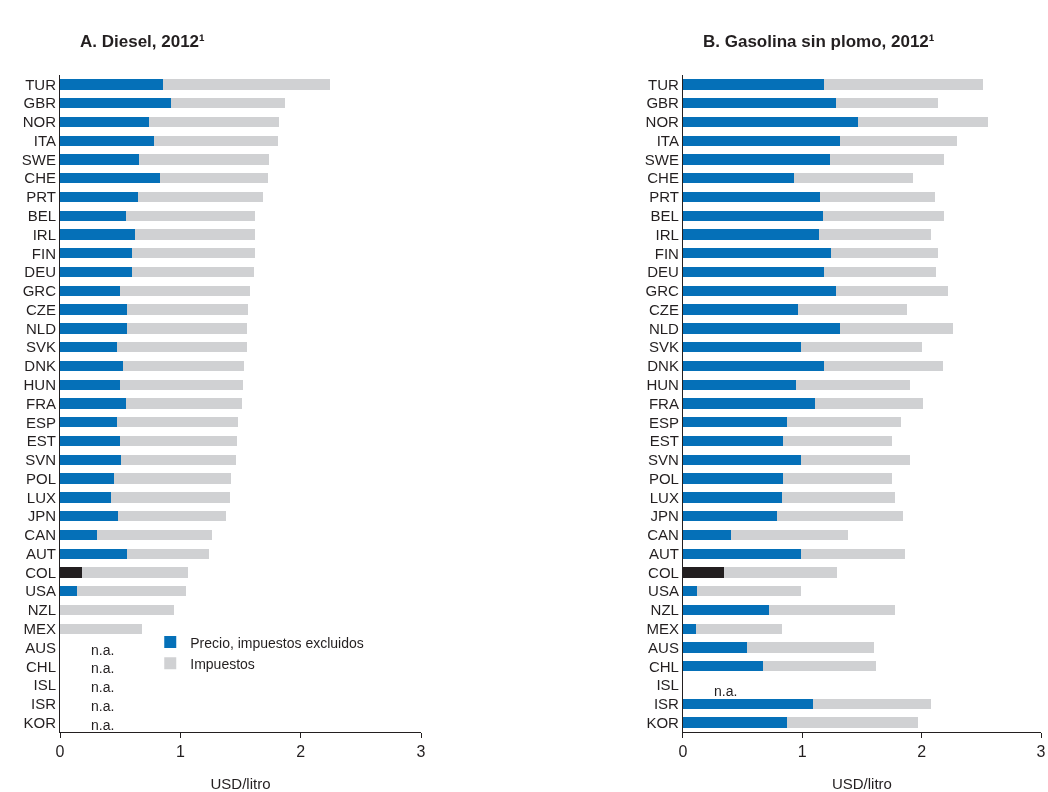 This screenshot has width=1048, height=792. Describe the element at coordinates (44, 685) in the screenshot. I see `y-tick-label: ISL` at that location.